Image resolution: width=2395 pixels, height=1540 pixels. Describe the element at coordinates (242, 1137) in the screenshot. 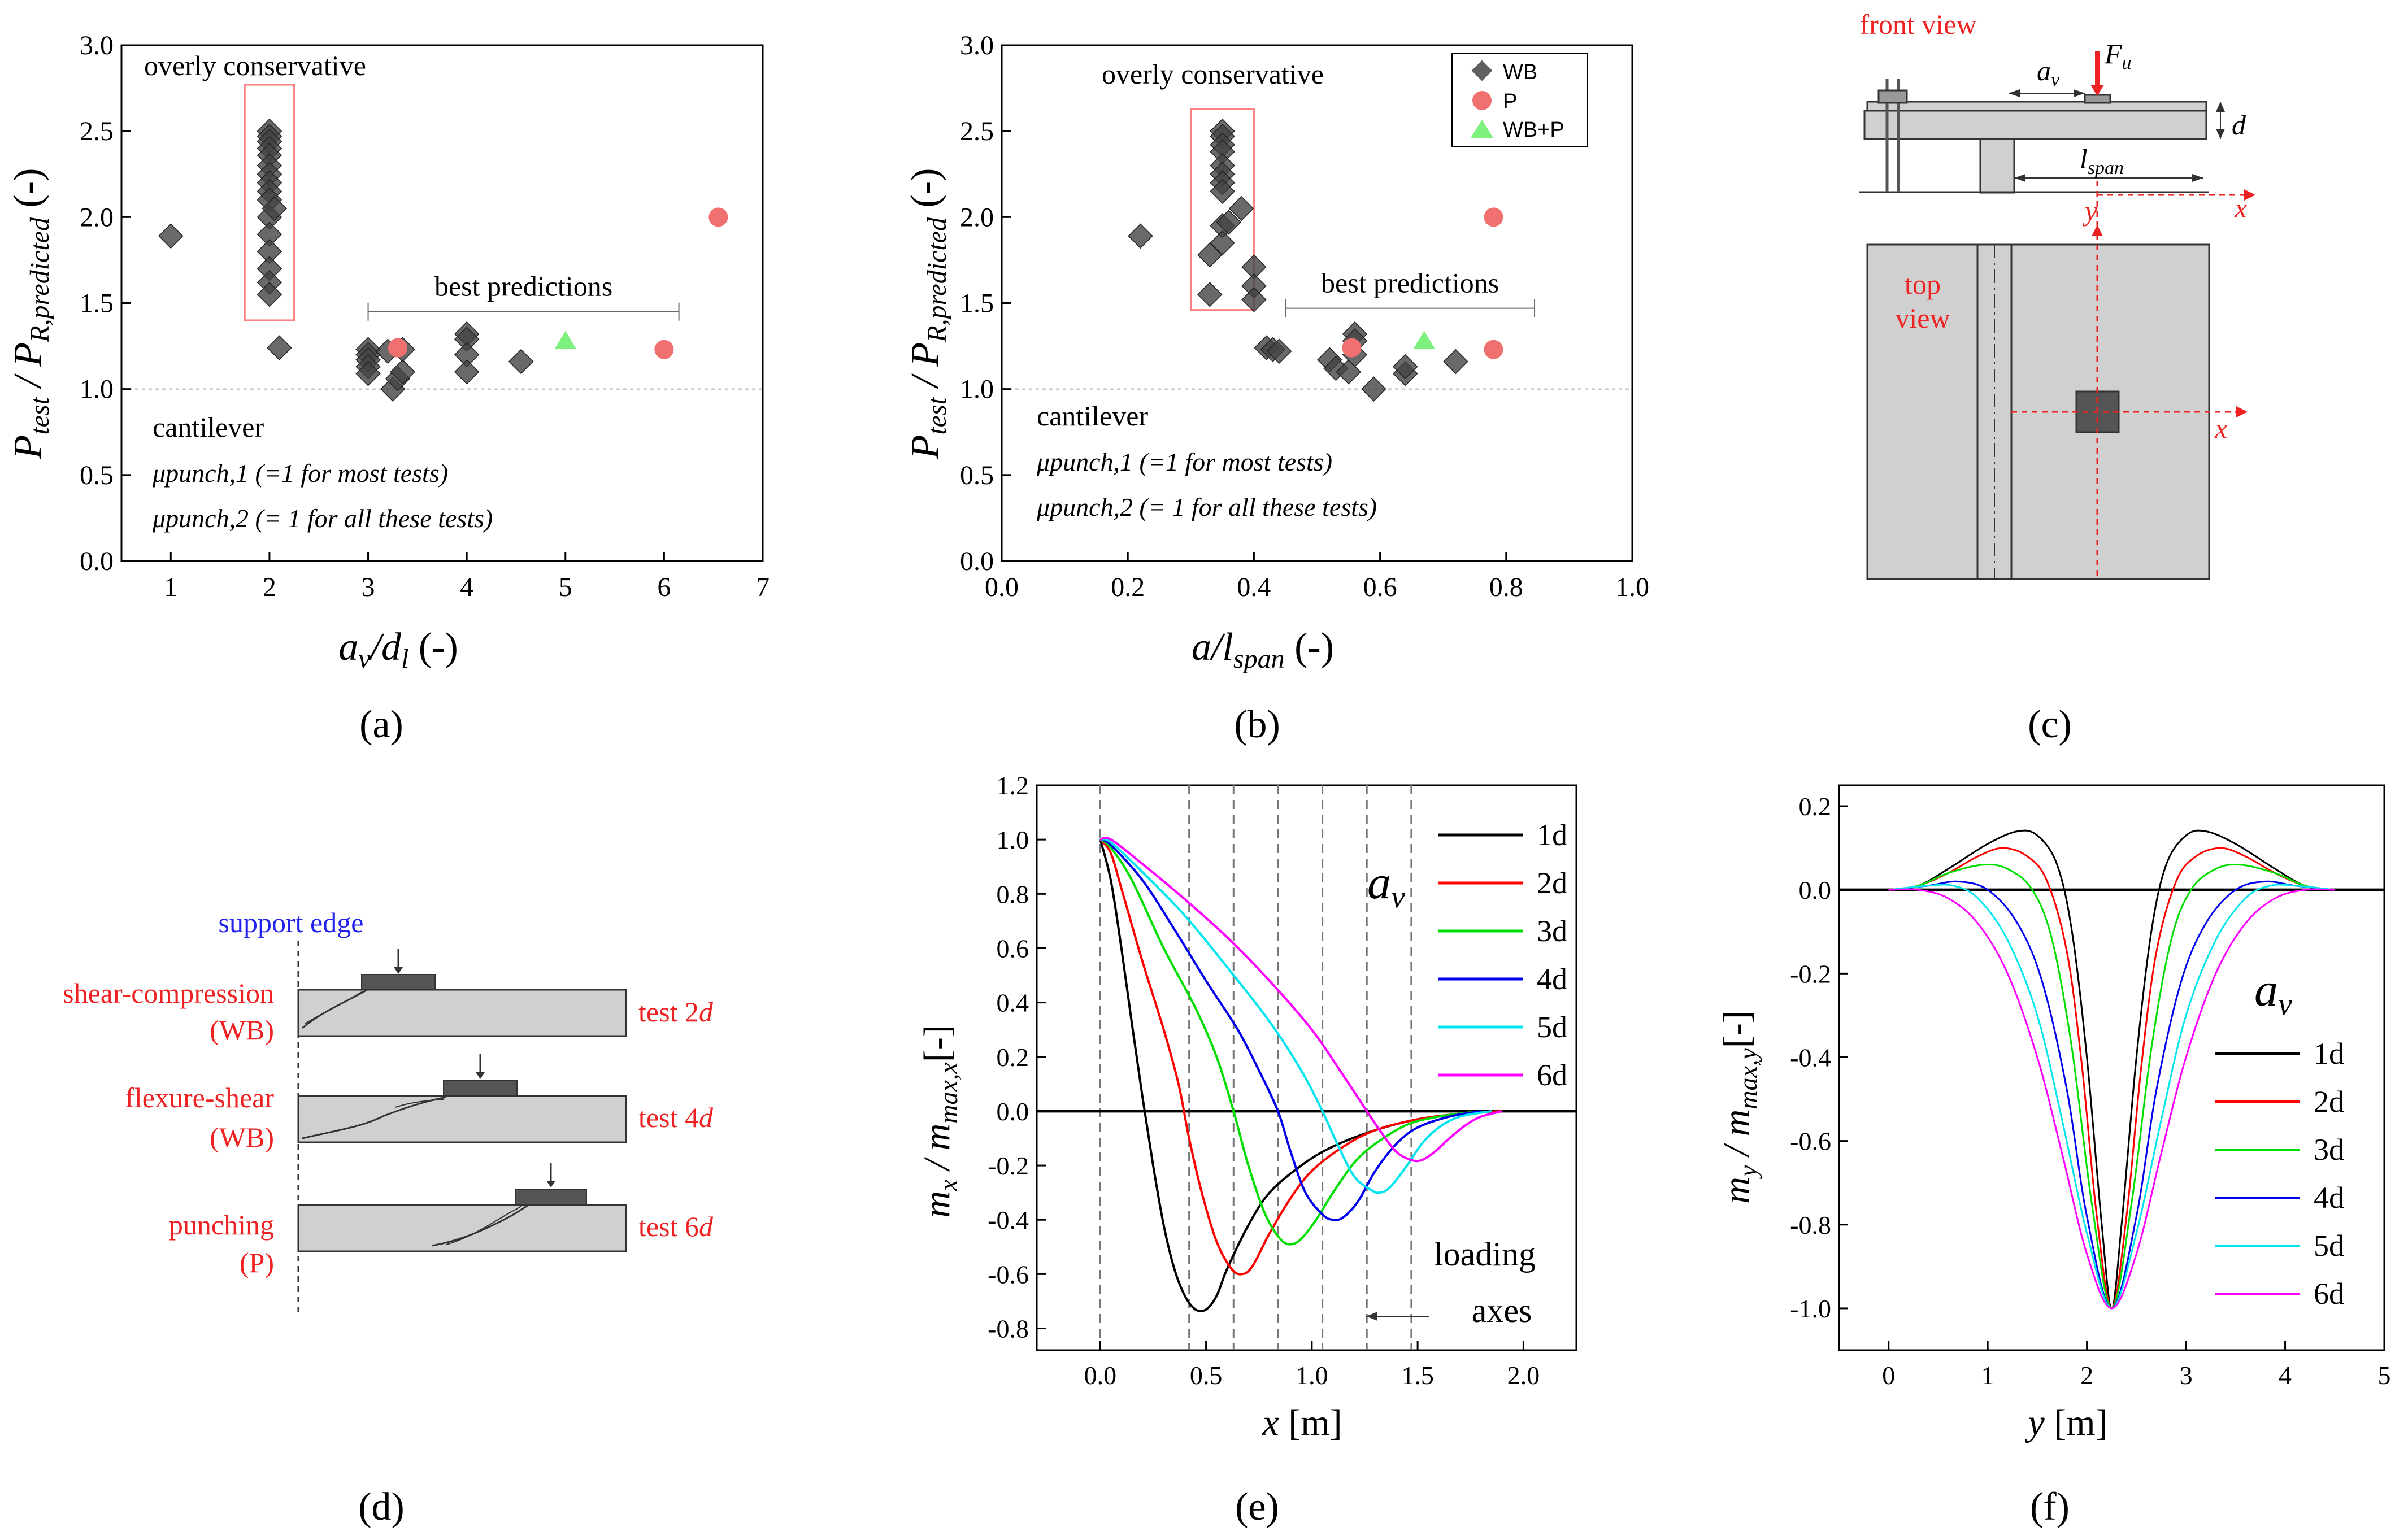

I see `mode2-type: (WB)` at that location.